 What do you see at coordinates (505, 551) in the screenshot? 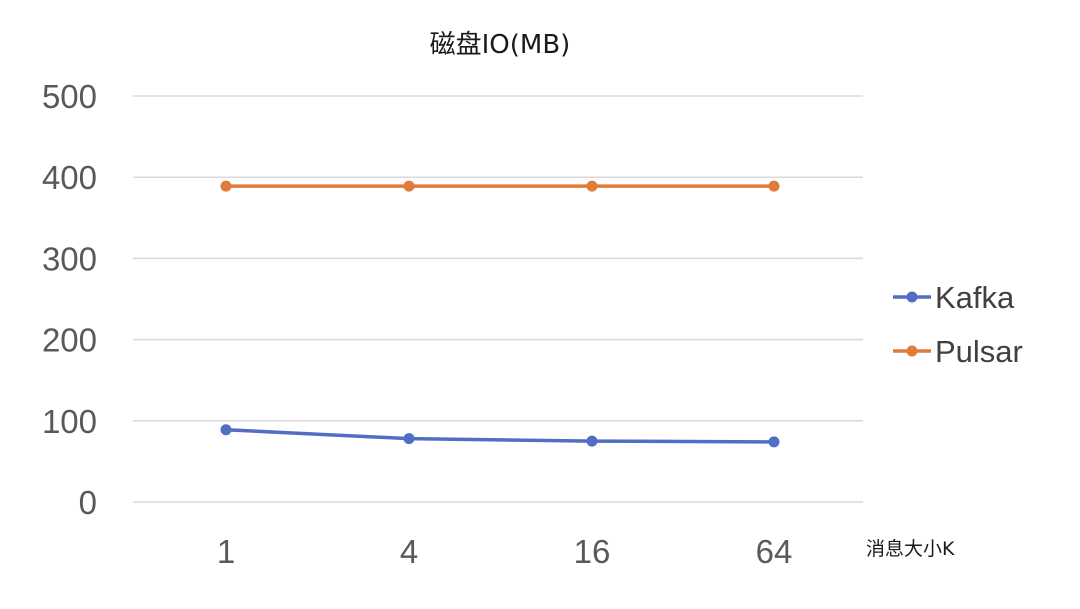
I see `x-axis-ticks: 1 4 16 64` at bounding box center [505, 551].